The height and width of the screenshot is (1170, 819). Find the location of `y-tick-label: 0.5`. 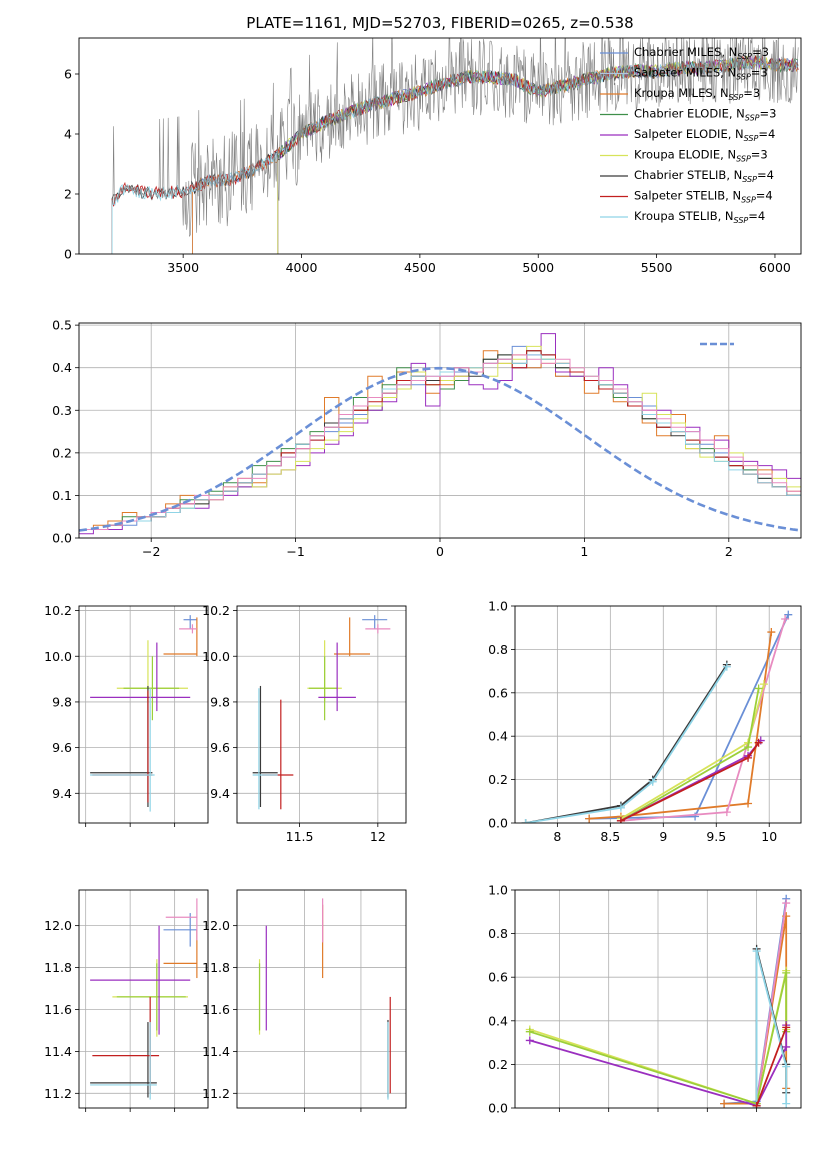

y-tick-label: 0.5 is located at coordinates (62, 325).